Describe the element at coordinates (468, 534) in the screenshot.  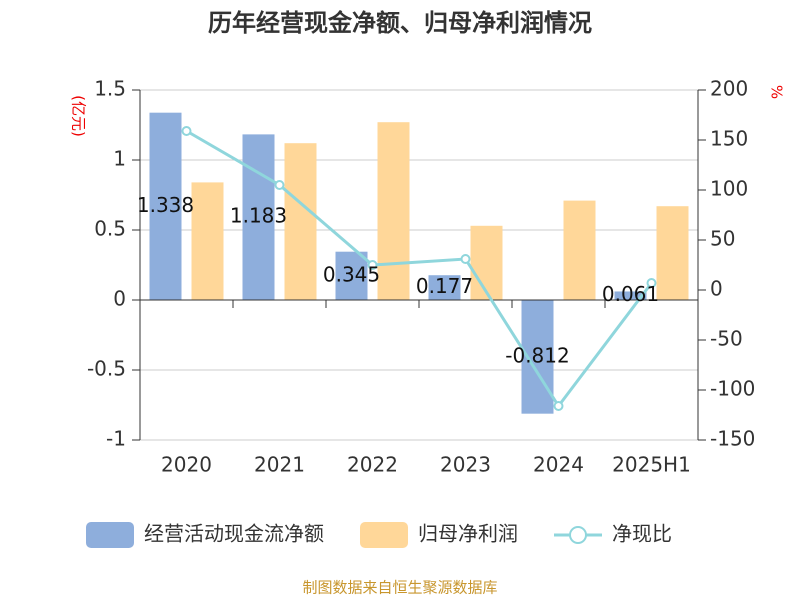
I see `legend-label: 归母净利润` at that location.